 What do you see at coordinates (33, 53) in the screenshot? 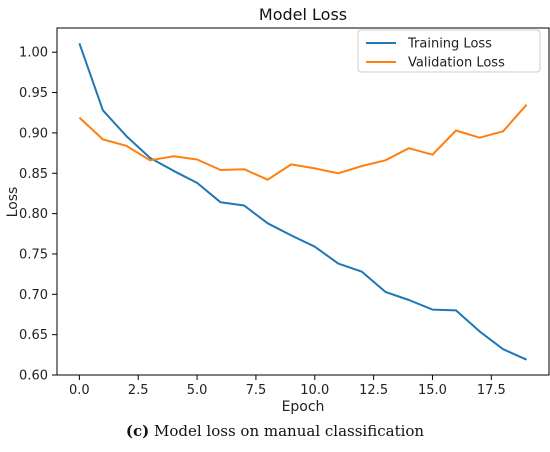
I see `y-tick-label: 1.00` at bounding box center [33, 53].